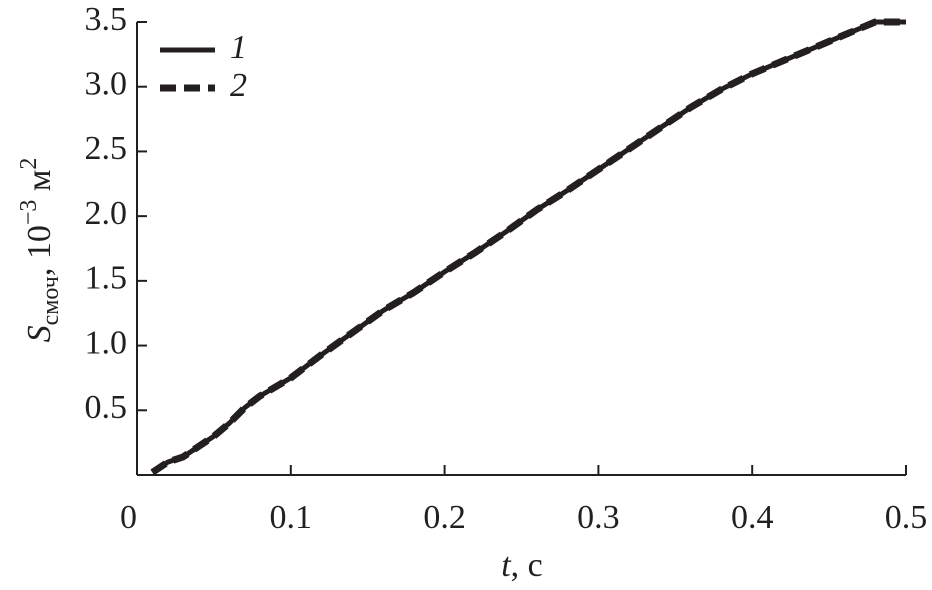 The width and height of the screenshot is (932, 590). Describe the element at coordinates (51, 300) in the screenshot. I see `y-label-subscript: смоч` at that location.